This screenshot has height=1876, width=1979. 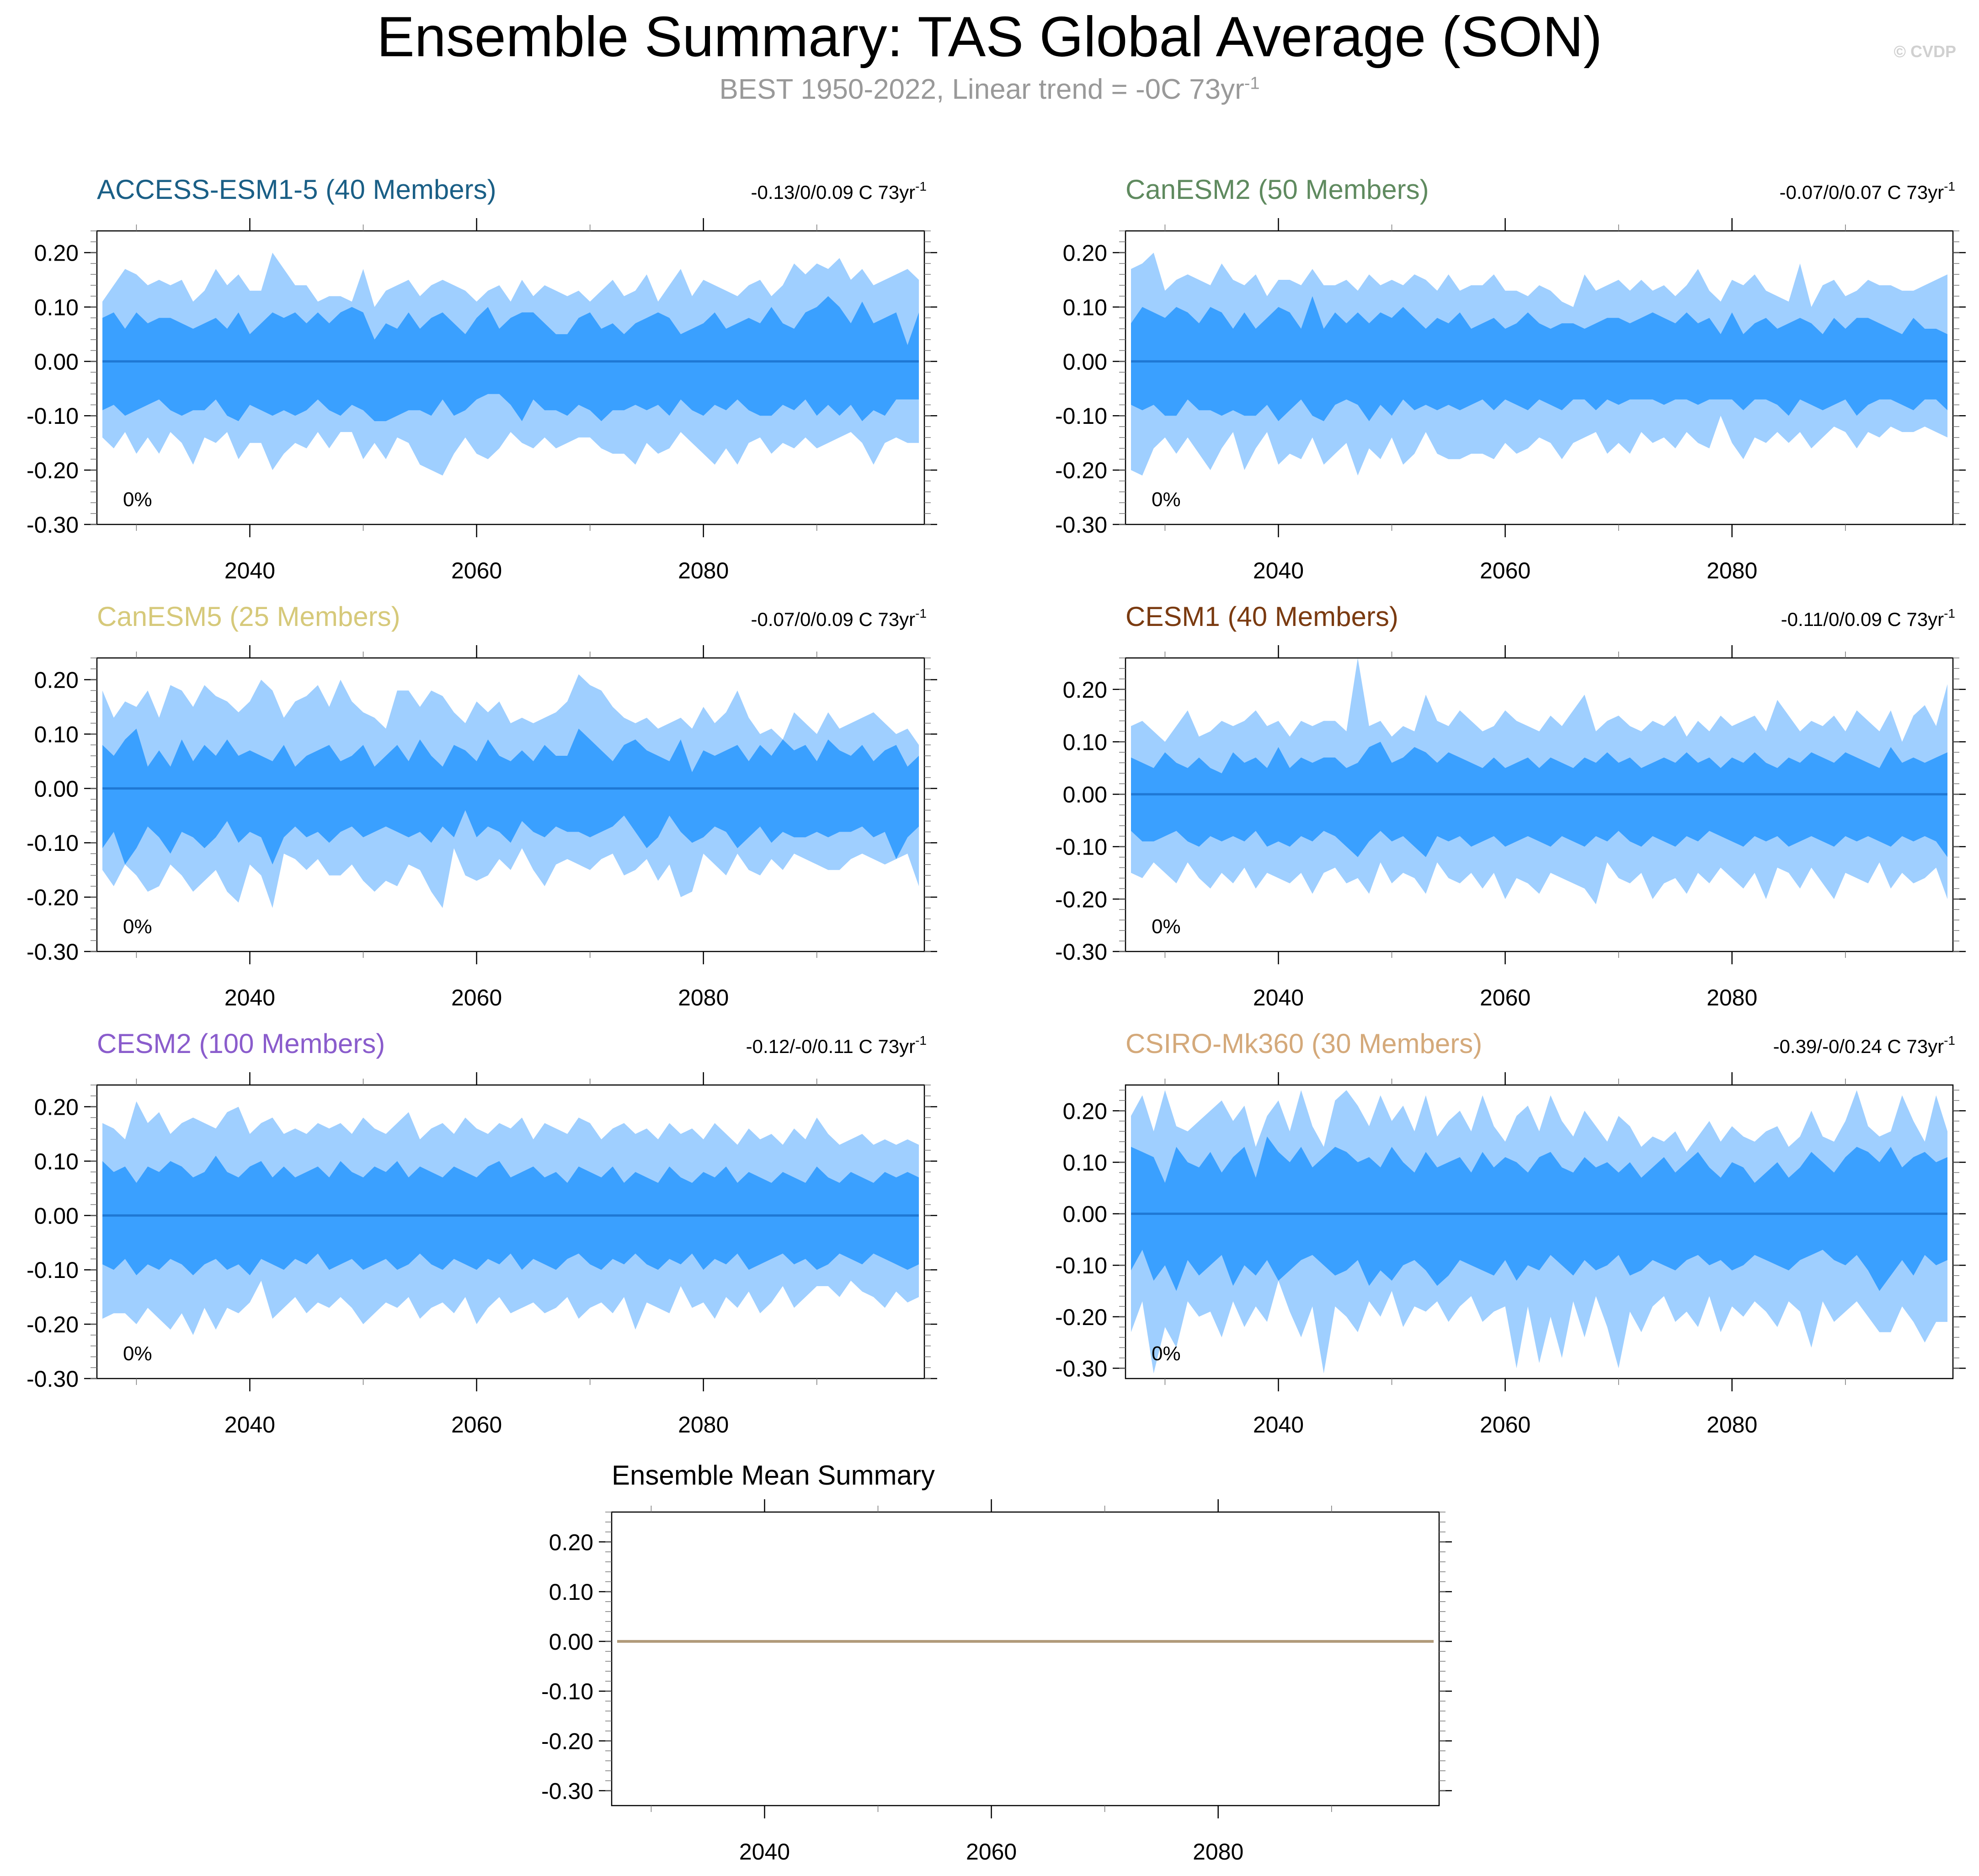 I want to click on trend-label: -0.12/-0/0.11 C 73yr-1, so click(x=836, y=1045).